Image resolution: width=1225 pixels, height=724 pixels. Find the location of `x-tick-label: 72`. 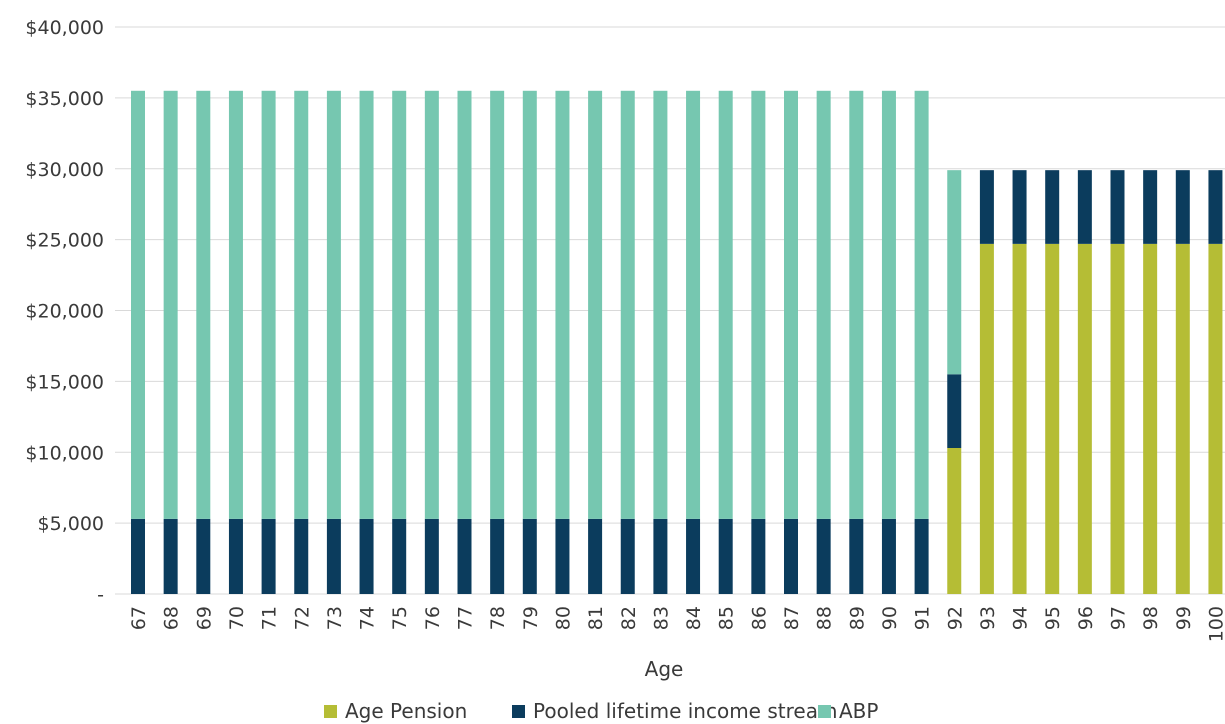

x-tick-label: 72 is located at coordinates (302, 618).